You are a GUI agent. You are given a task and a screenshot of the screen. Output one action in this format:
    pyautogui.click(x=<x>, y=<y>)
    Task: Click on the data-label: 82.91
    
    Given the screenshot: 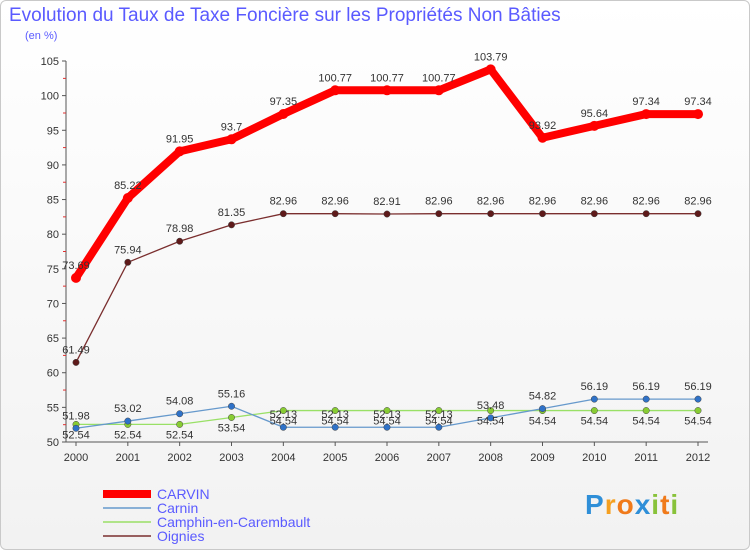 What is the action you would take?
    pyautogui.click(x=387, y=202)
    